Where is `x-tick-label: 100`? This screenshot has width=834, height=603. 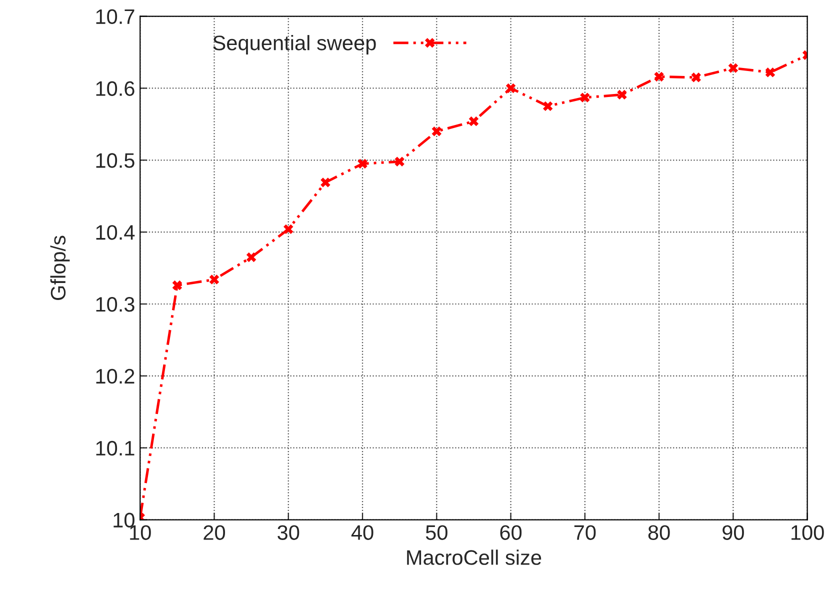
x-tick-label: 100 is located at coordinates (808, 532).